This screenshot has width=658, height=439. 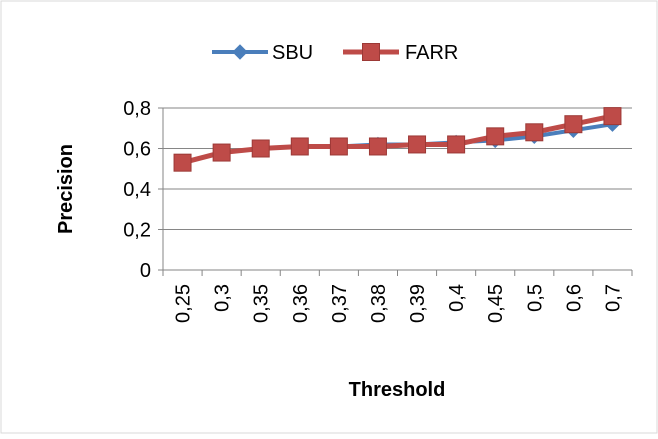 What do you see at coordinates (262, 53) in the screenshot?
I see `legend-item: SBU` at bounding box center [262, 53].